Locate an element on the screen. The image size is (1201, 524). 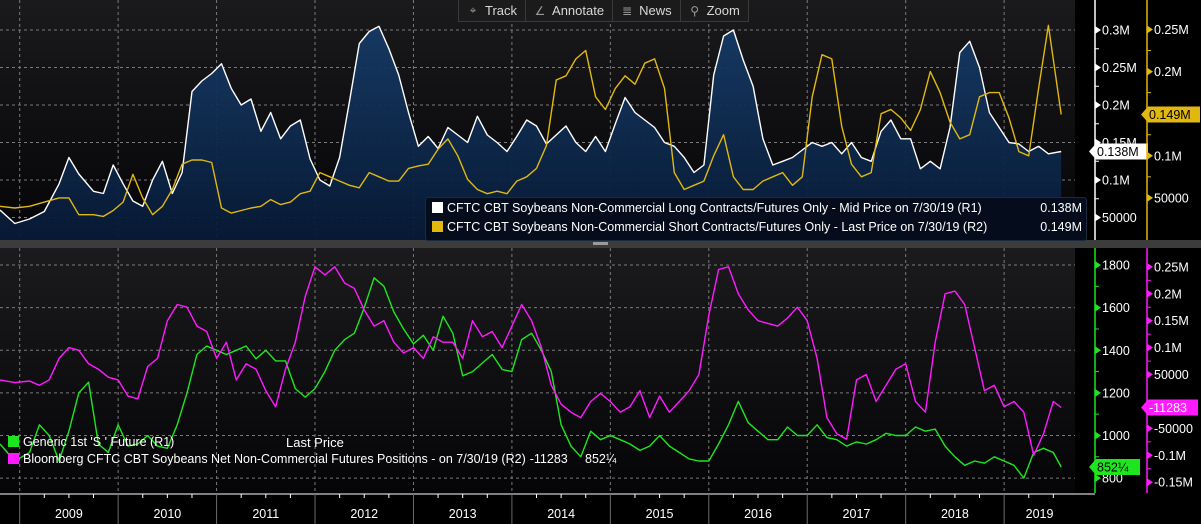
zoom-label: Zoom is located at coordinates (723, 10).